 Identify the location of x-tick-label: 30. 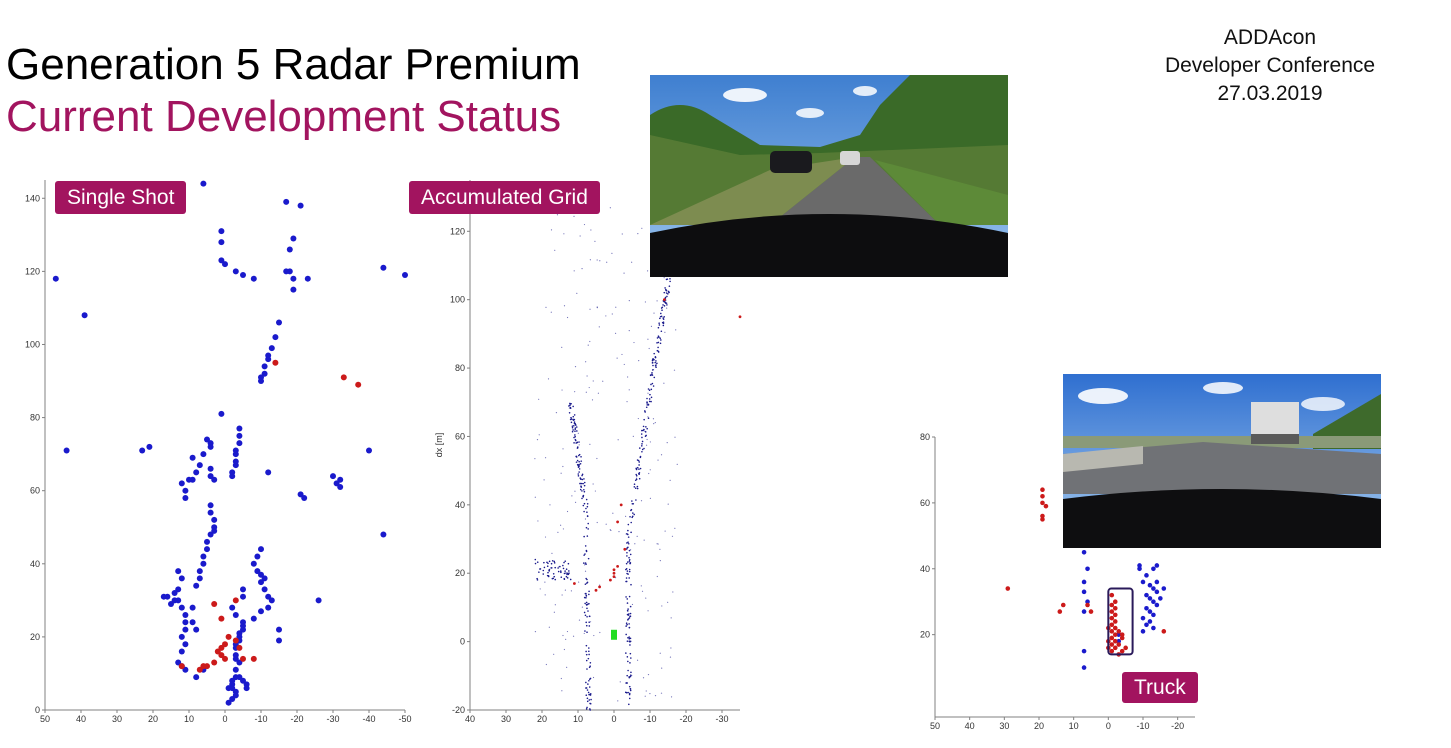
(117, 719).